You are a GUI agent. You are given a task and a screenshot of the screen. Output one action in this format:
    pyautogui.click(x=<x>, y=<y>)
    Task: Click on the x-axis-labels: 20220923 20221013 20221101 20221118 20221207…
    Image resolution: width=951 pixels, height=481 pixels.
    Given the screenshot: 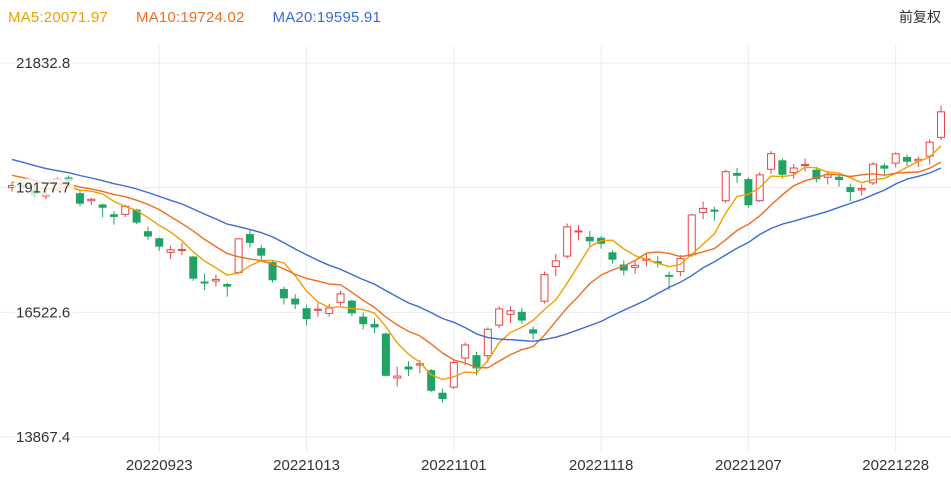 What is the action you would take?
    pyautogui.click(x=527, y=465)
    